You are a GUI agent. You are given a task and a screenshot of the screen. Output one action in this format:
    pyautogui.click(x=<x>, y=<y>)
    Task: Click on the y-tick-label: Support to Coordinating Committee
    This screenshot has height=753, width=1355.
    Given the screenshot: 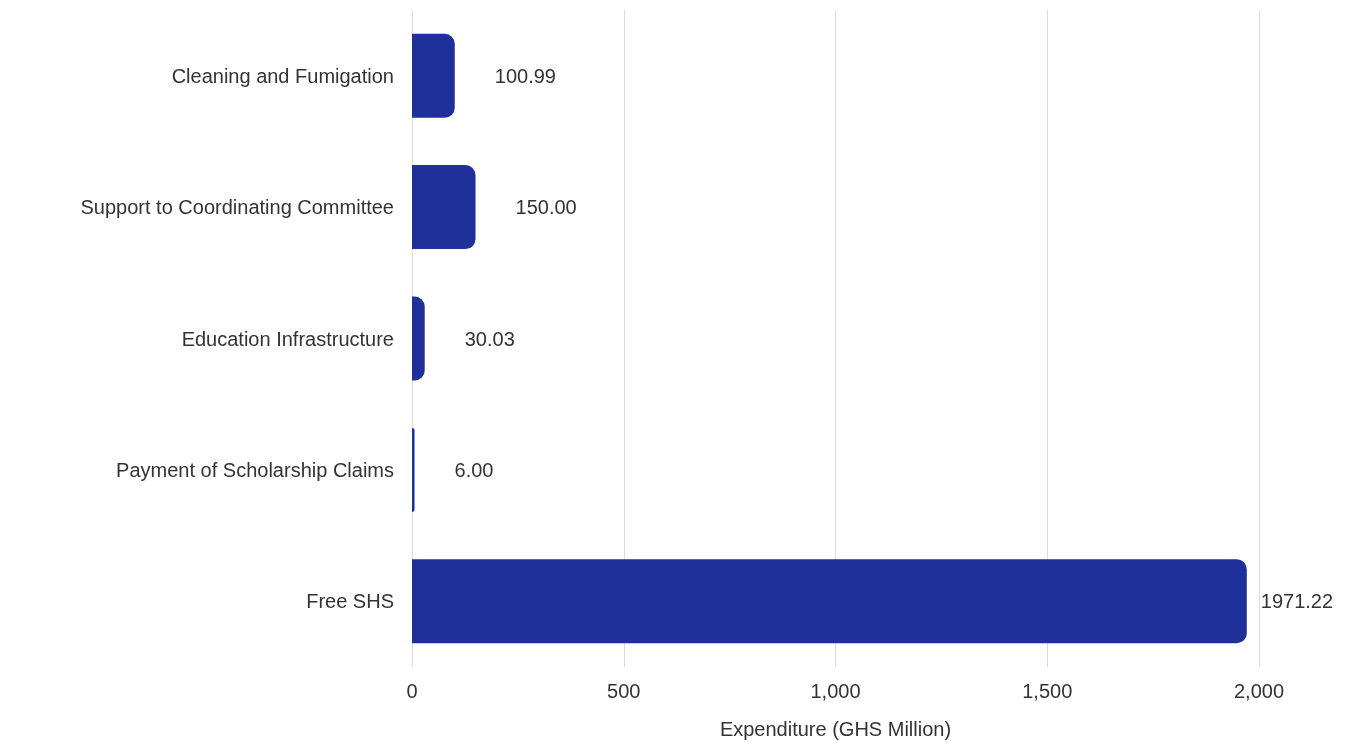 What is the action you would take?
    pyautogui.click(x=237, y=207)
    